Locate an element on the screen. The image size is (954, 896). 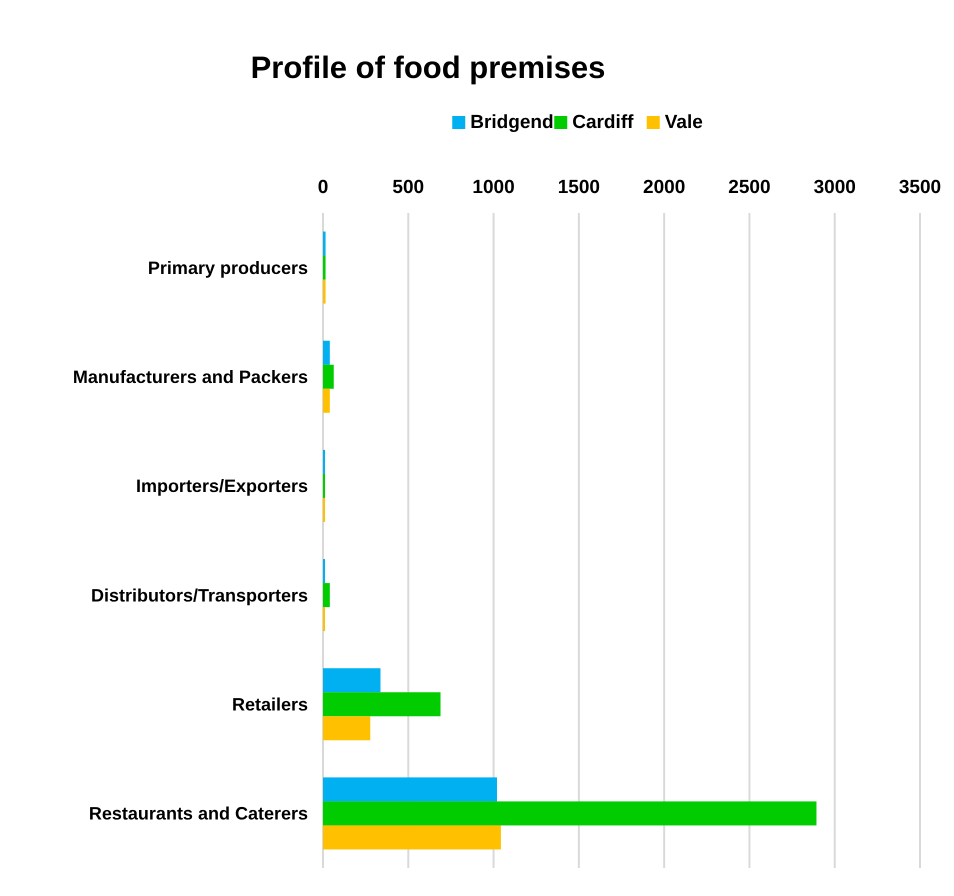
legend-label: Vale is located at coordinates (683, 122).